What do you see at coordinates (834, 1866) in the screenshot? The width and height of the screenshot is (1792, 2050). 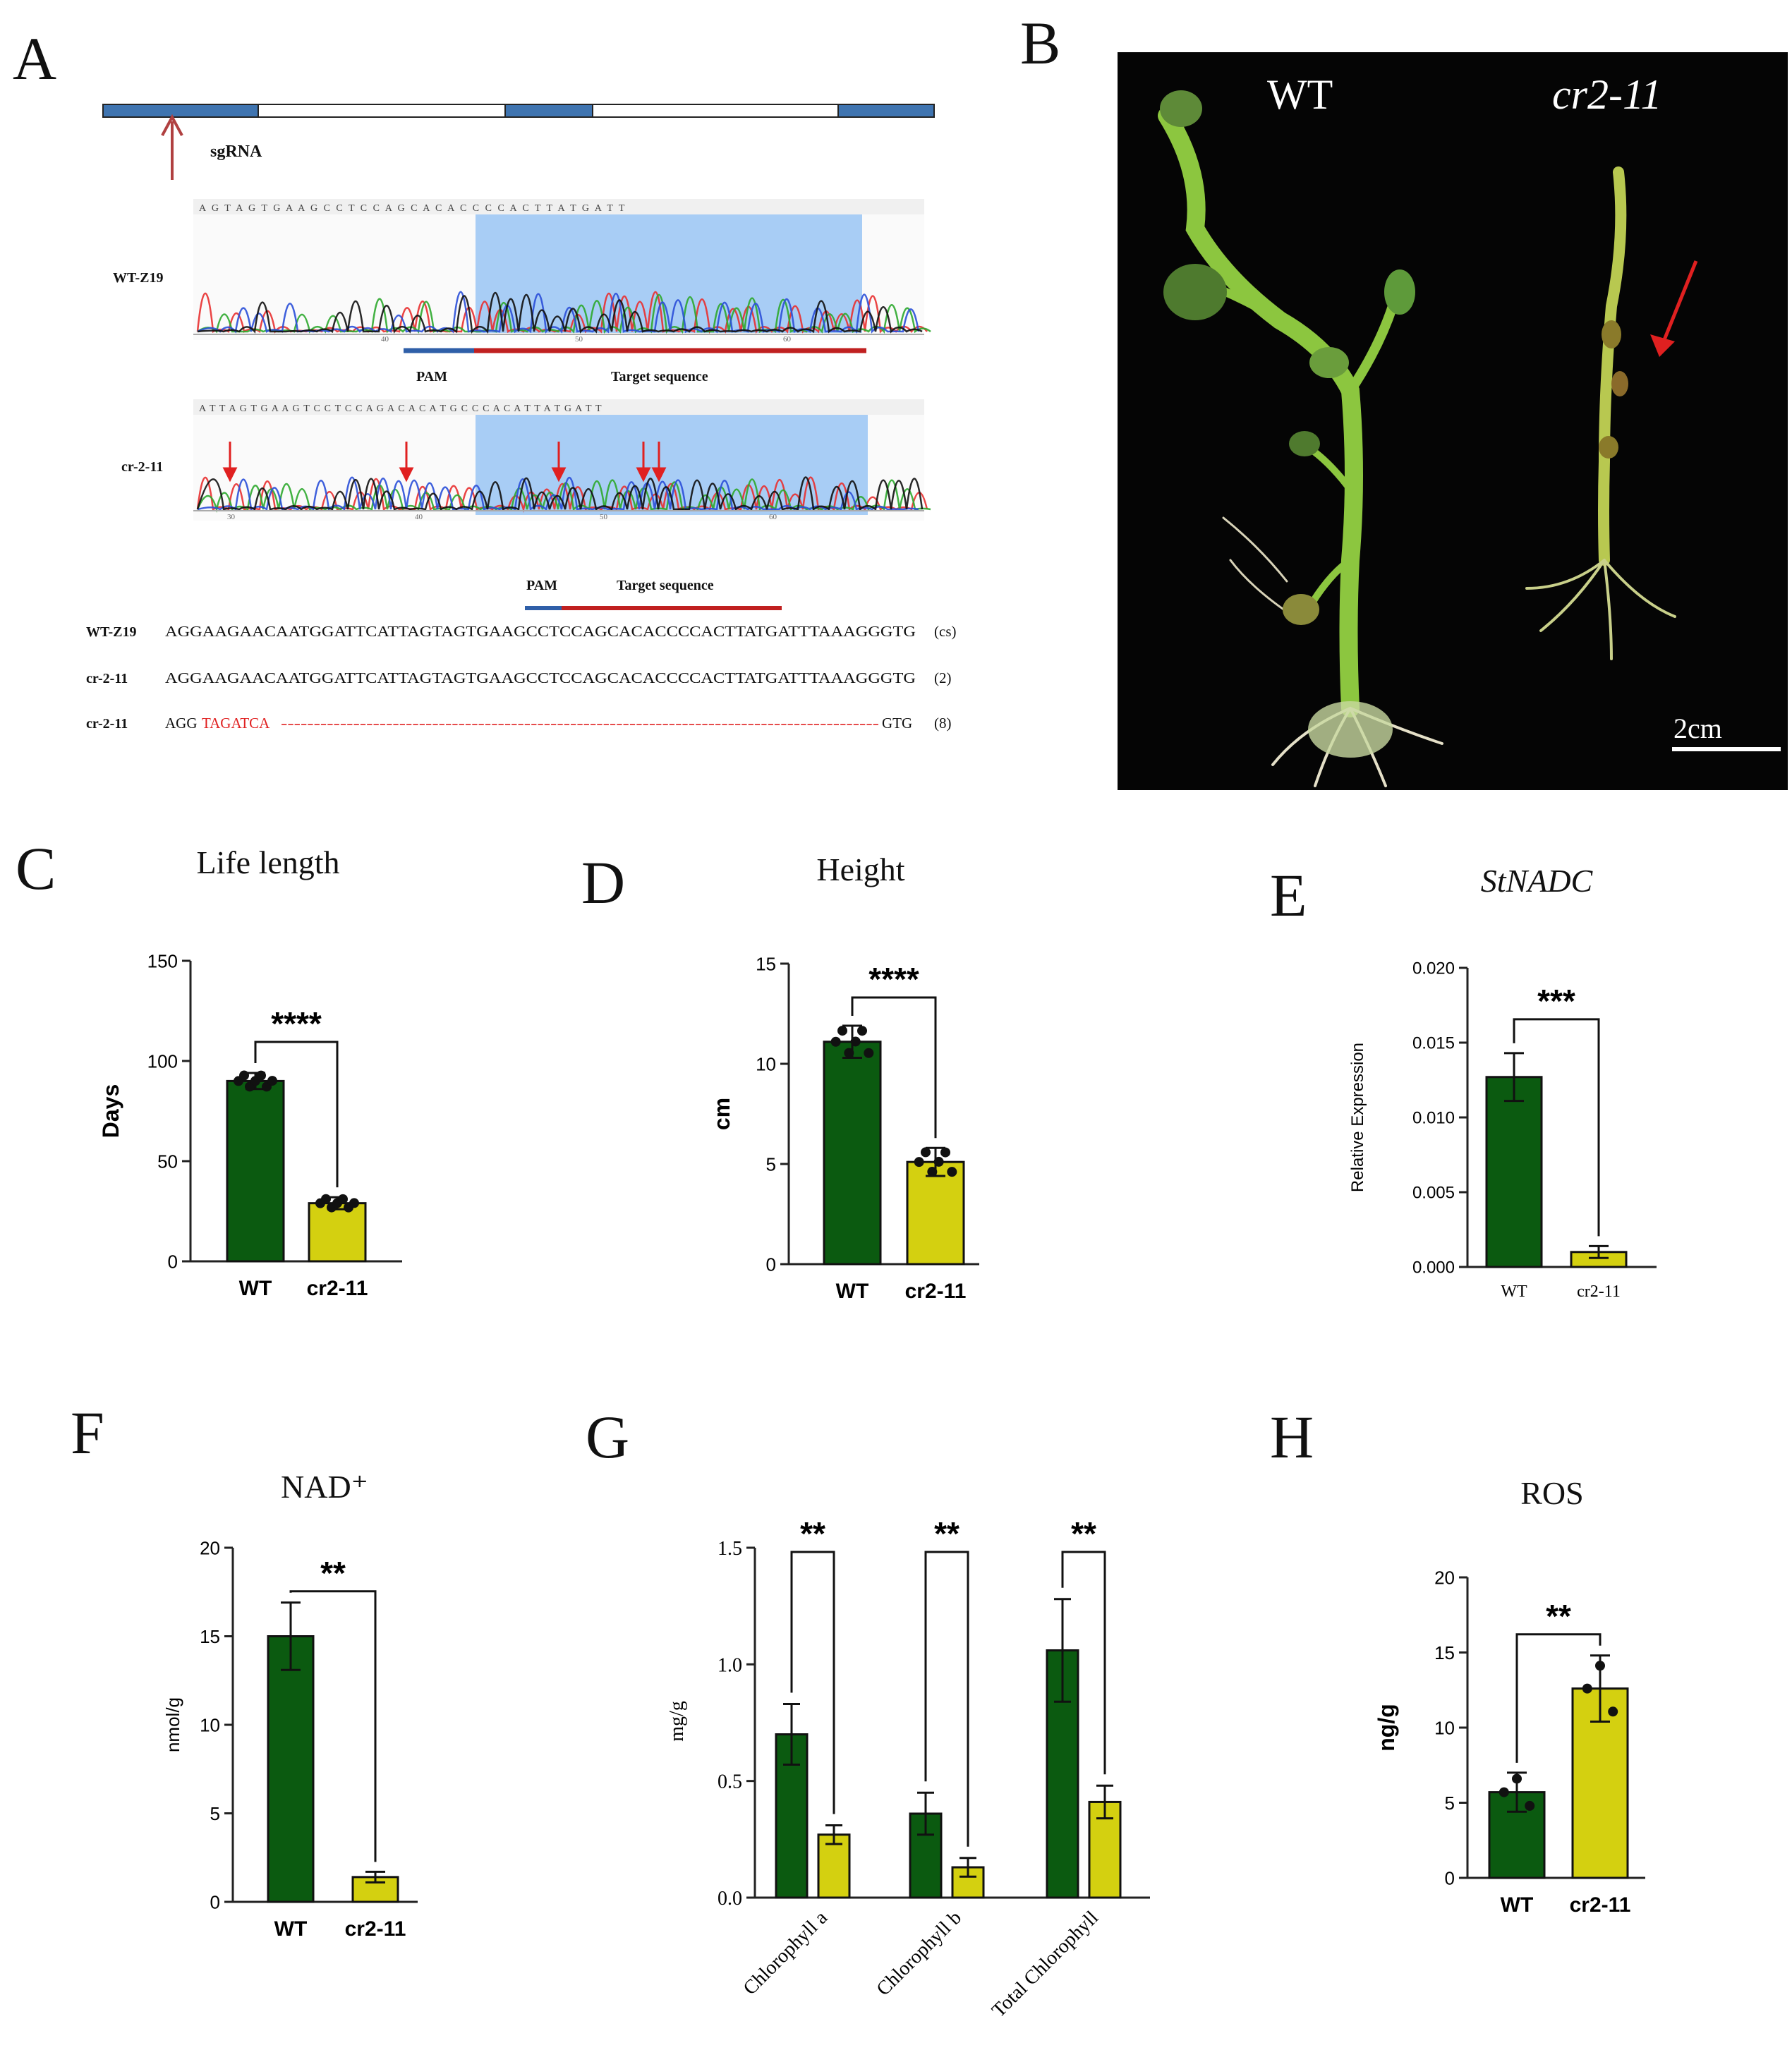 I see `bar-Chlorophyll a-1` at bounding box center [834, 1866].